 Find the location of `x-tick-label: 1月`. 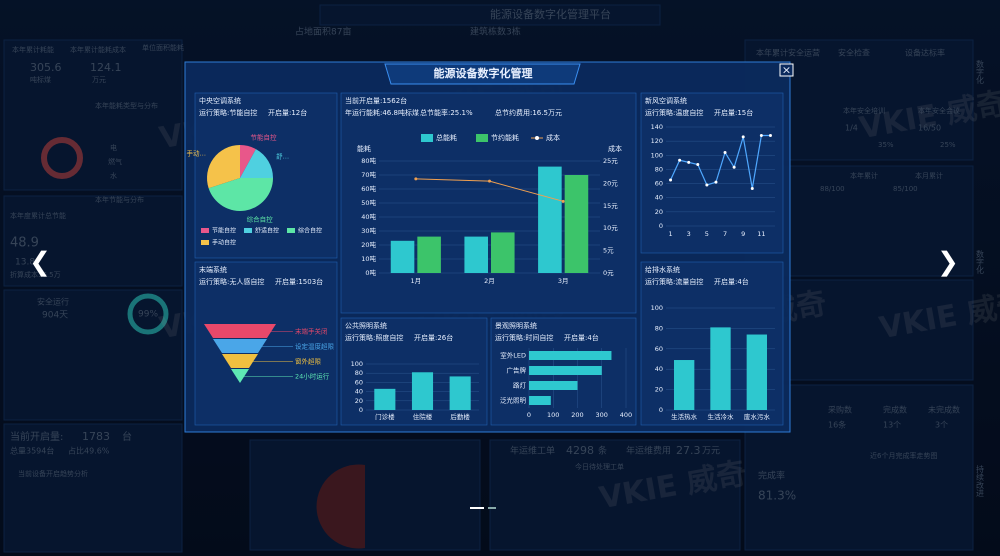

x-tick-label: 1月 is located at coordinates (416, 281).